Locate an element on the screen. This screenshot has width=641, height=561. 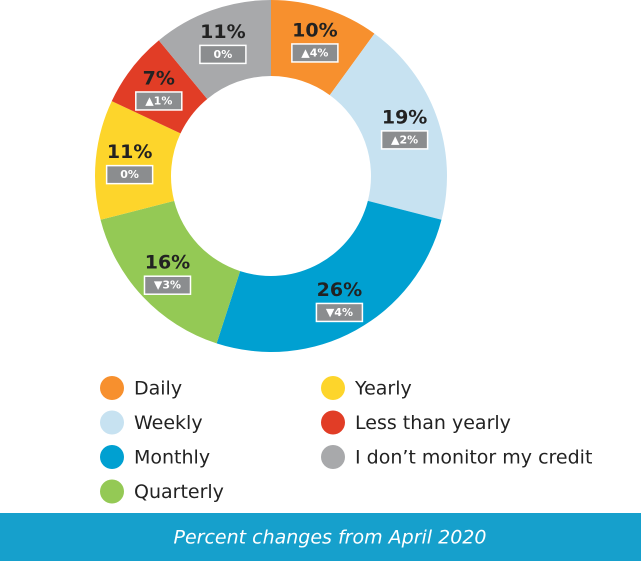
slice-label: 19% is located at coordinates (404, 117).